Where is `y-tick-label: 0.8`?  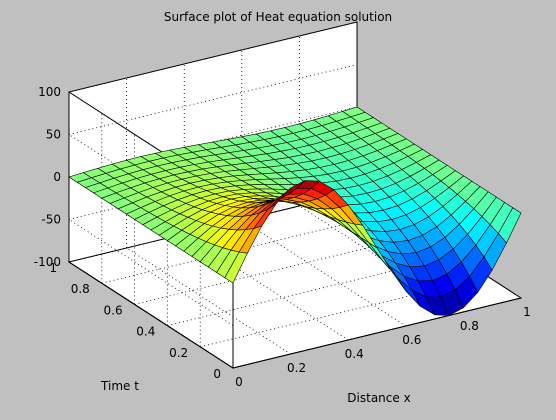
y-tick-label: 0.8 is located at coordinates (80, 289).